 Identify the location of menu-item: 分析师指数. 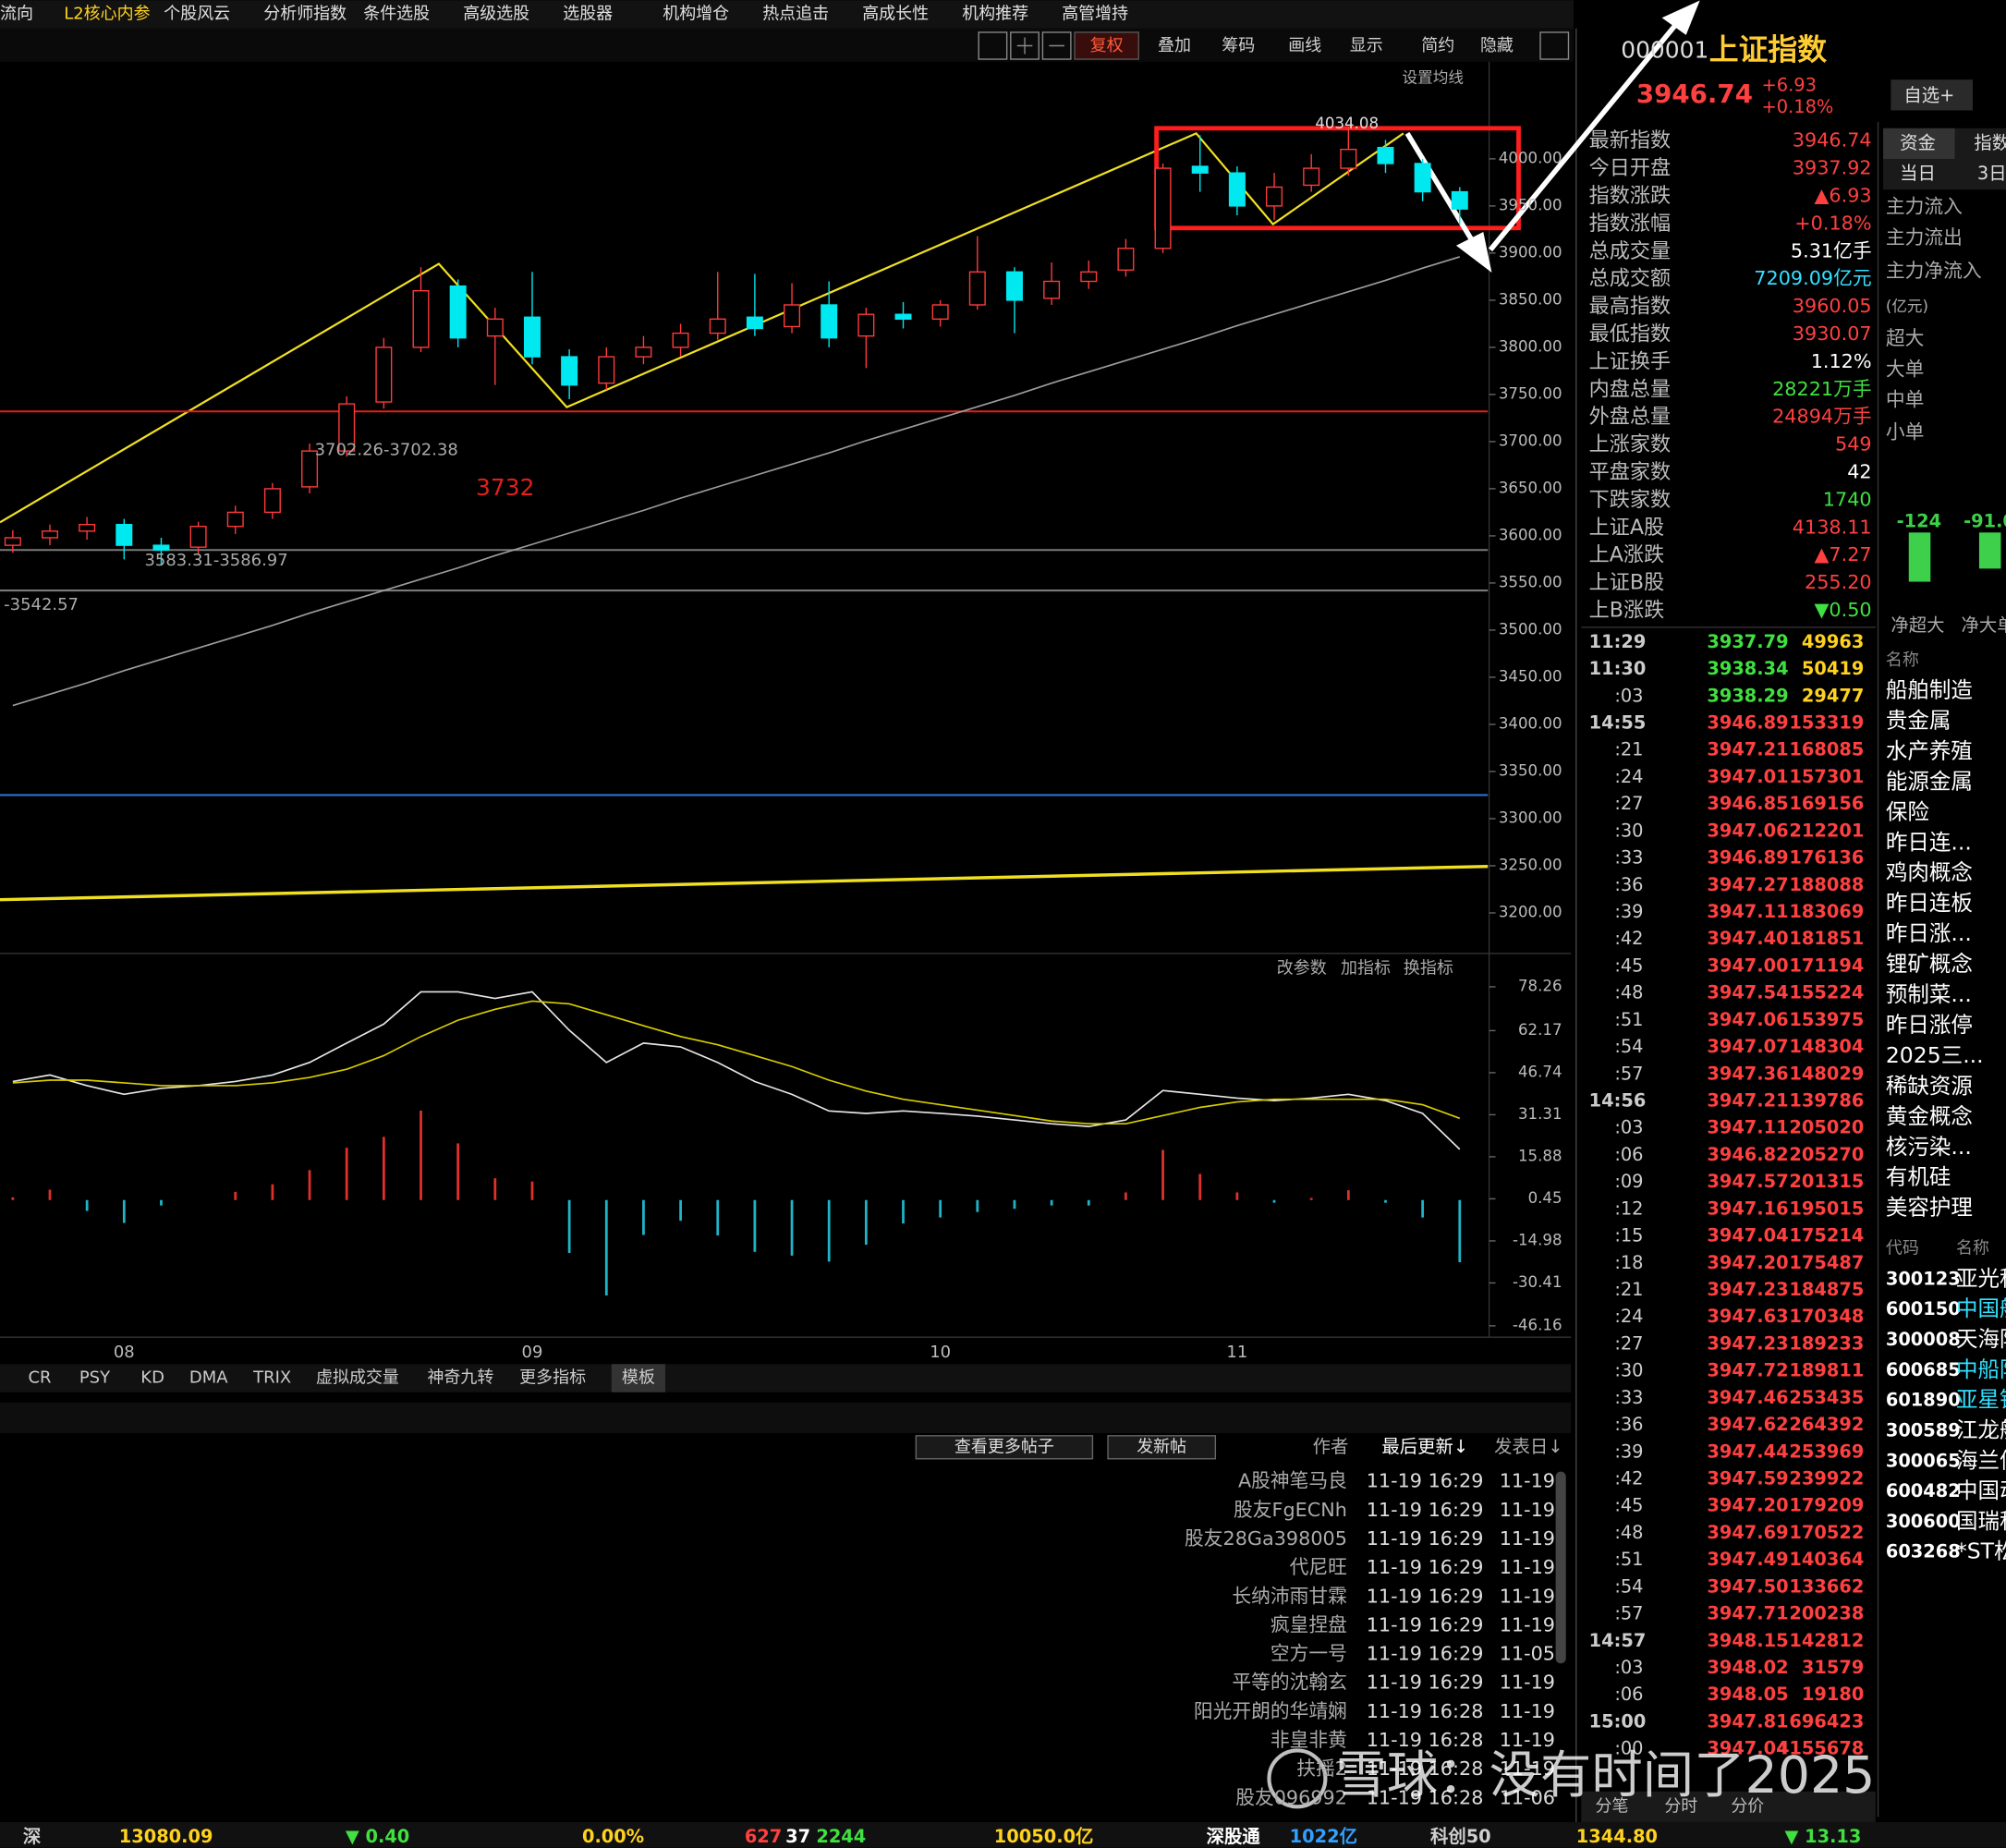
(304, 14).